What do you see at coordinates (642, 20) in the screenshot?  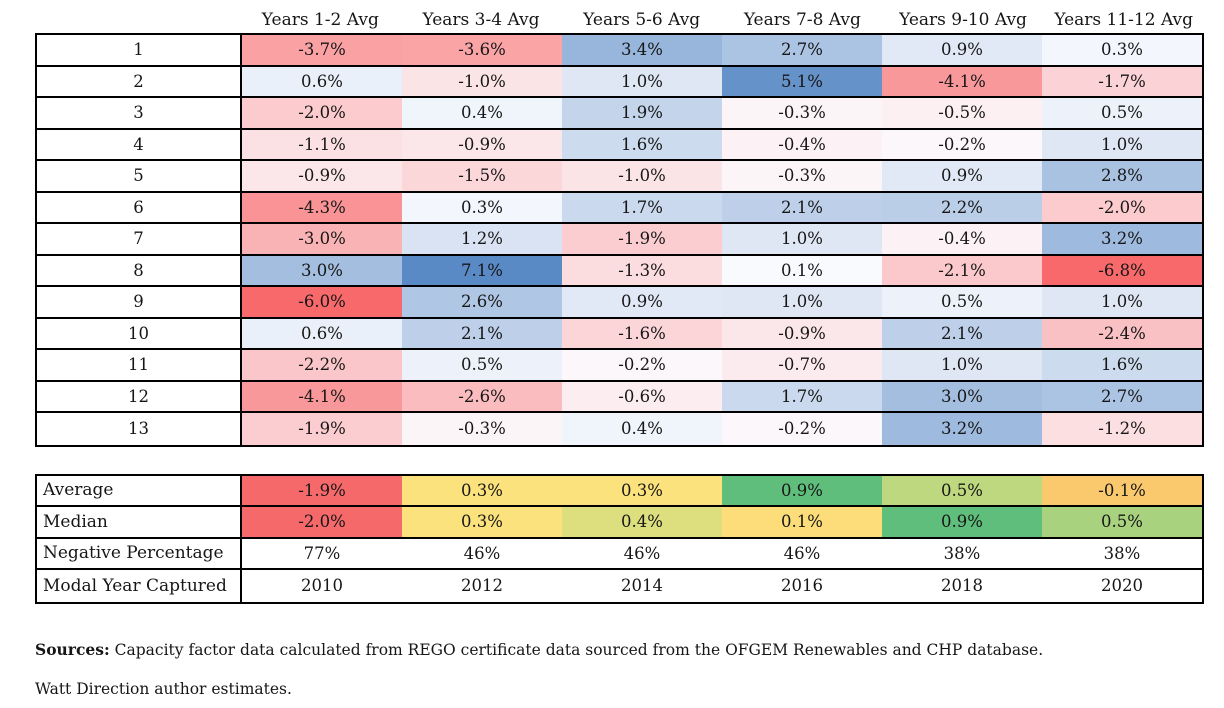 I see `column-header: Years 5-6 Avg` at bounding box center [642, 20].